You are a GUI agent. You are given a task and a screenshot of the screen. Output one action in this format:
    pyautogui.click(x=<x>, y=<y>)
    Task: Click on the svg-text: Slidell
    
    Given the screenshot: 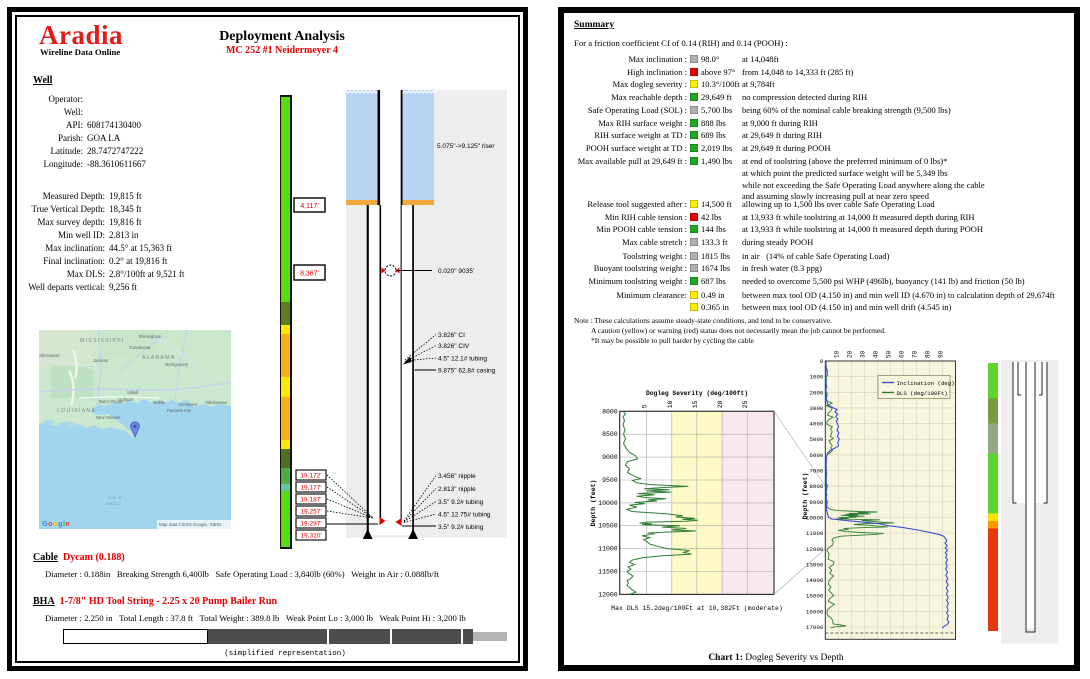 What is the action you would take?
    pyautogui.click(x=132, y=392)
    